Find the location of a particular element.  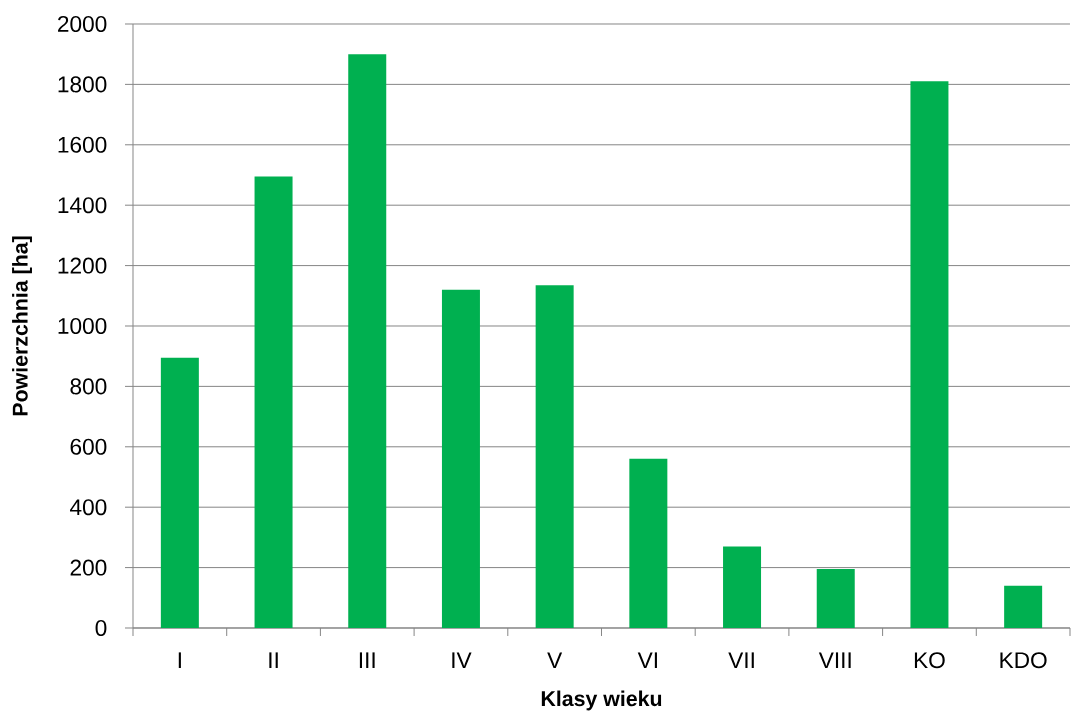

y-tick-label: 1600 is located at coordinates (82, 144).